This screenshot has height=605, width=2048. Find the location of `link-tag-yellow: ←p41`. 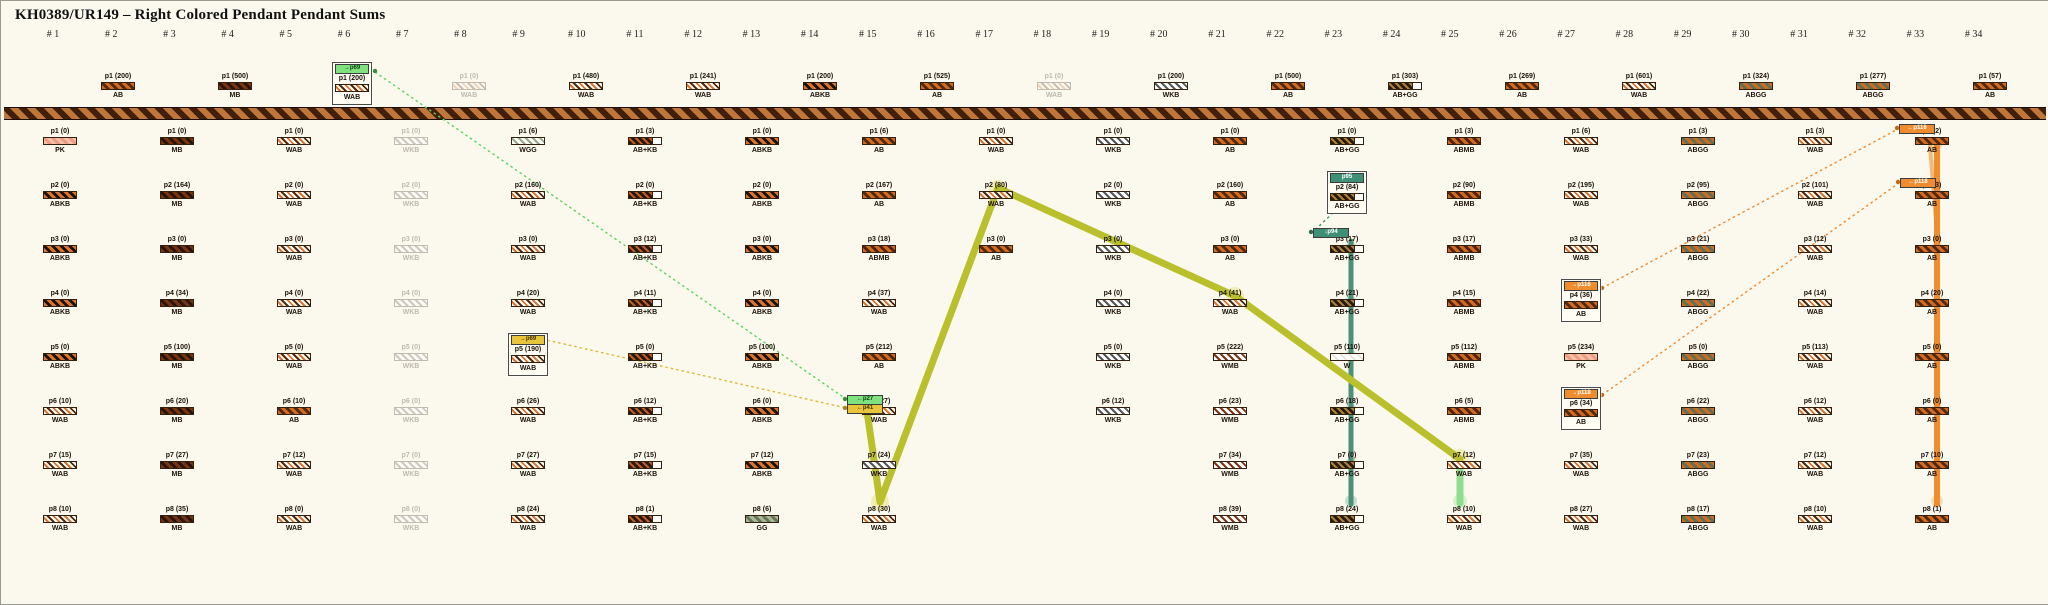

link-tag-yellow: ←p41 is located at coordinates (865, 409).